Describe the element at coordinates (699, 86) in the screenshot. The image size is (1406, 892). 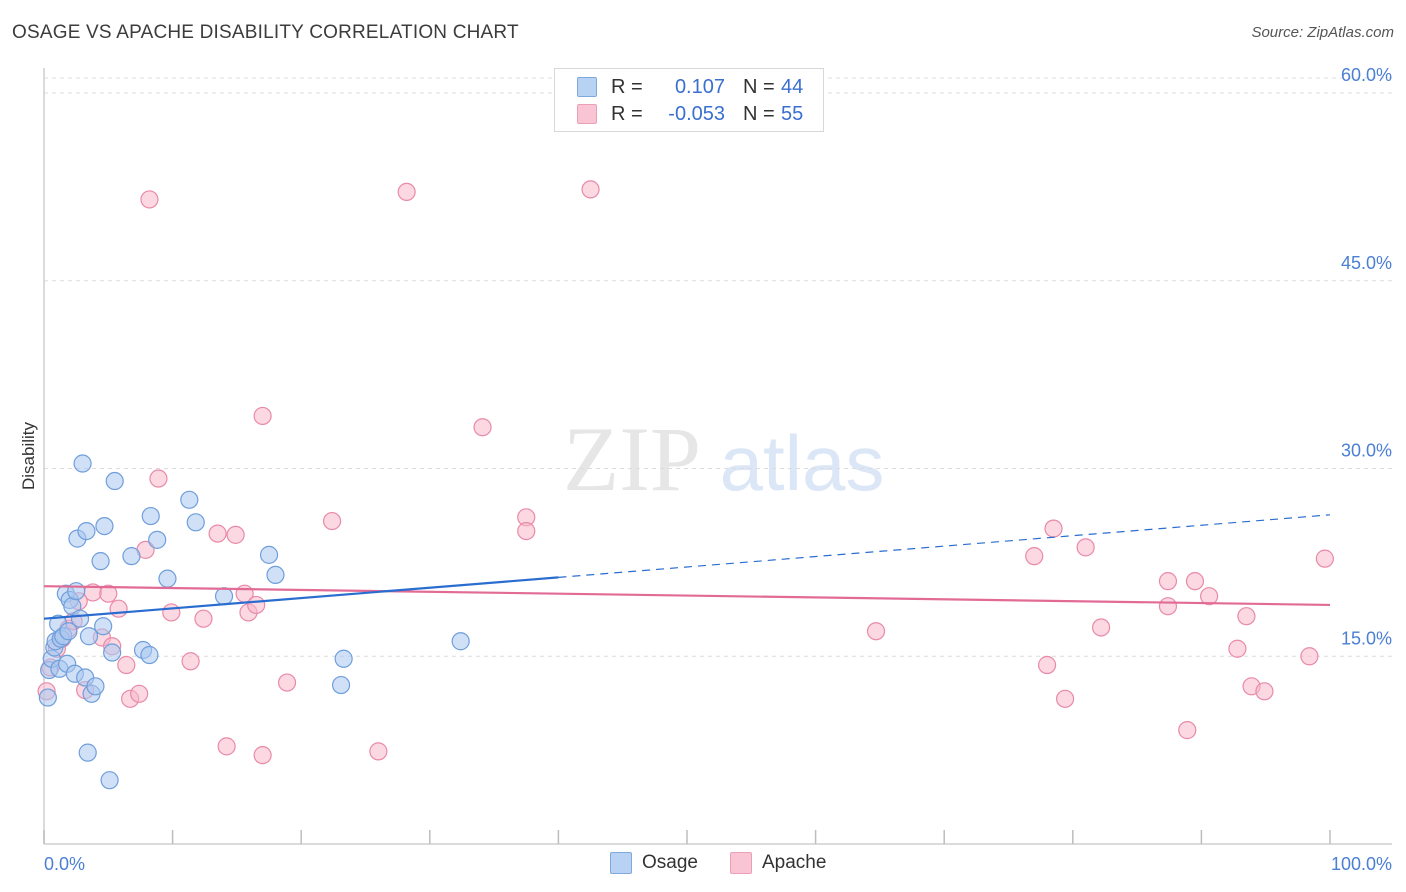
I see `legend-r-value: 0.107` at that location.